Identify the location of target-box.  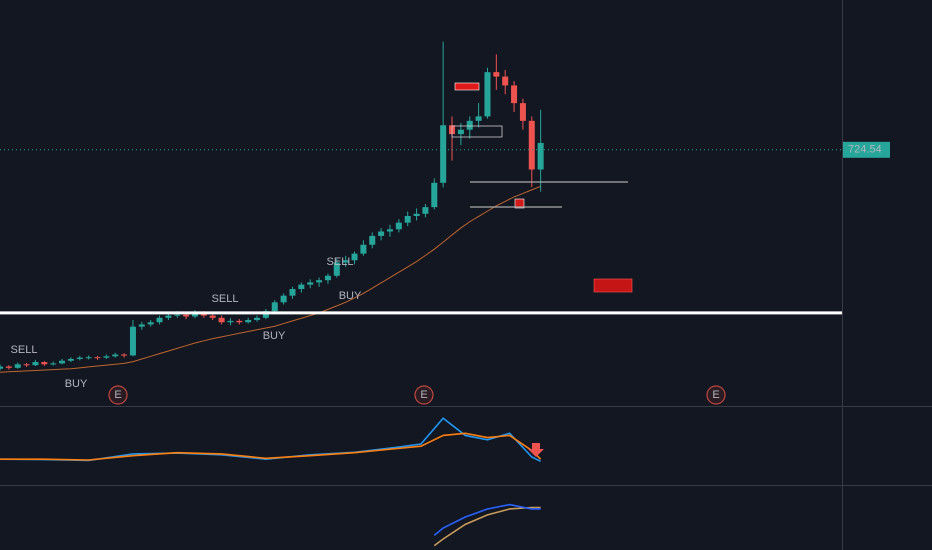
(613, 285).